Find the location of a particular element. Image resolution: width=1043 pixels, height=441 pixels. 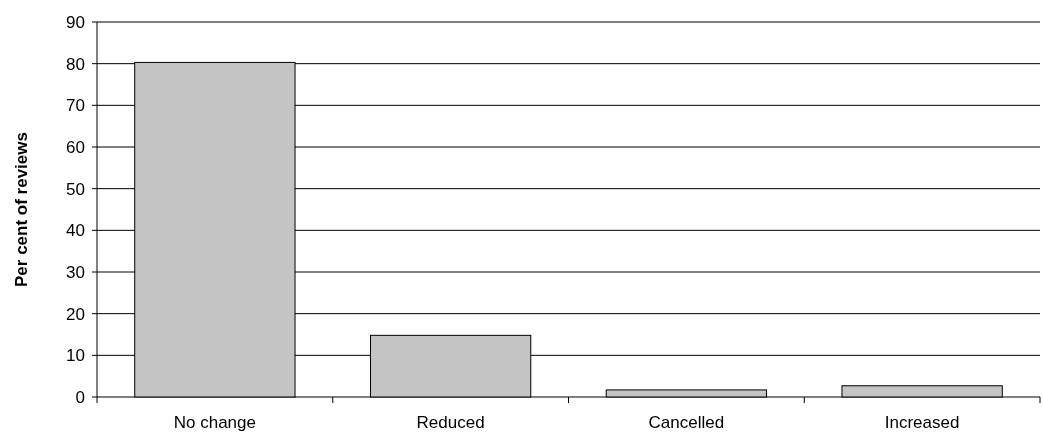

x-tick-label: Cancelled is located at coordinates (686, 422).